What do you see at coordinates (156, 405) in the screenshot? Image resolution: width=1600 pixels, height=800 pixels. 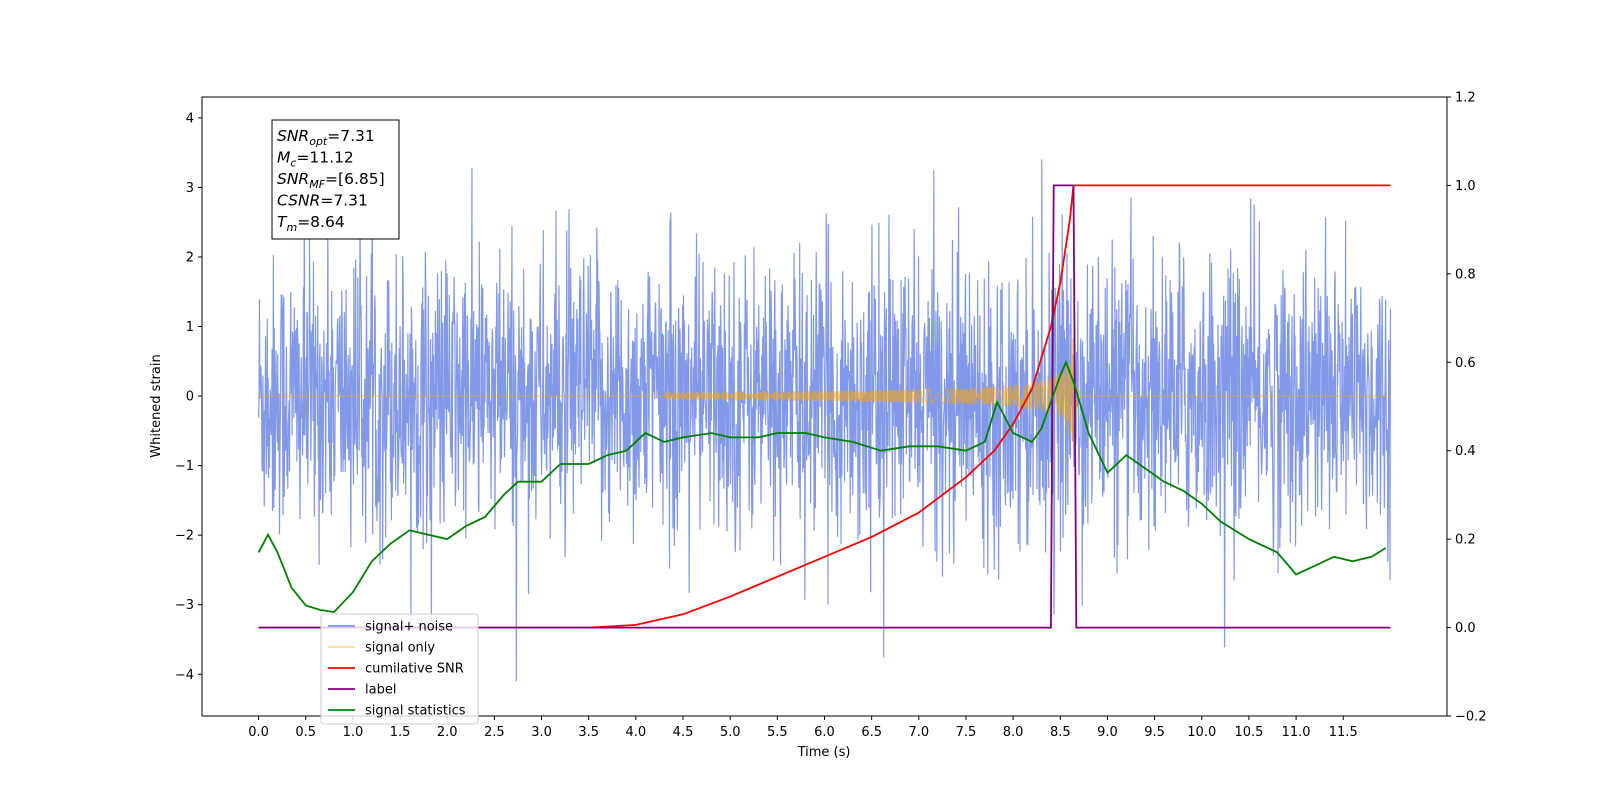 I see `y-axis-label: Whitened strain` at bounding box center [156, 405].